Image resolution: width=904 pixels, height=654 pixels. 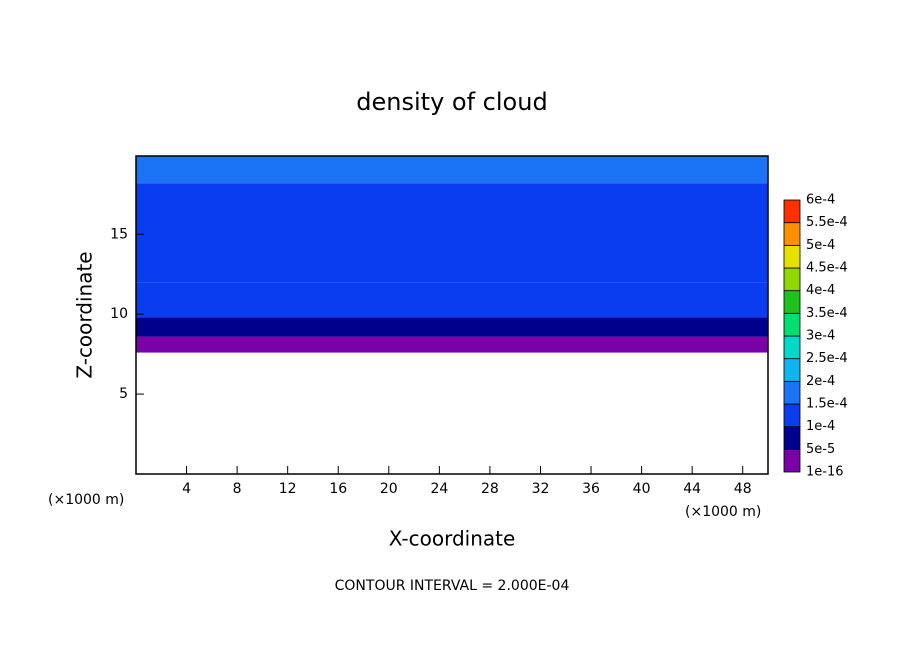 I want to click on y-tick-label: 10, so click(x=119, y=314).